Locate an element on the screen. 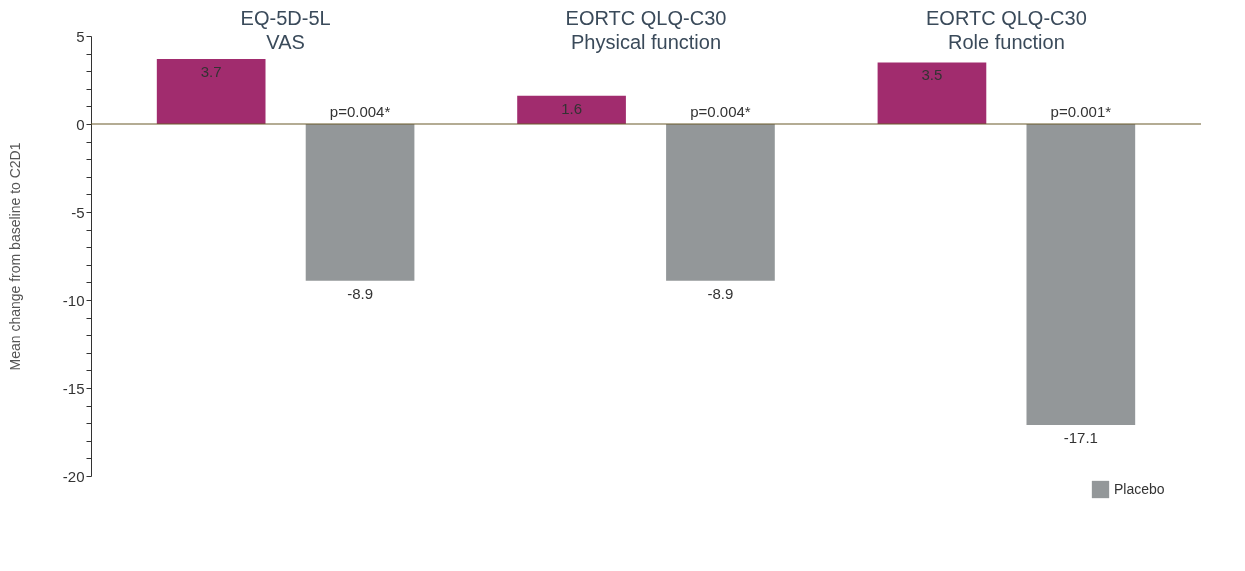 The image size is (1245, 571). annotation: p=0.001* is located at coordinates (1081, 111).